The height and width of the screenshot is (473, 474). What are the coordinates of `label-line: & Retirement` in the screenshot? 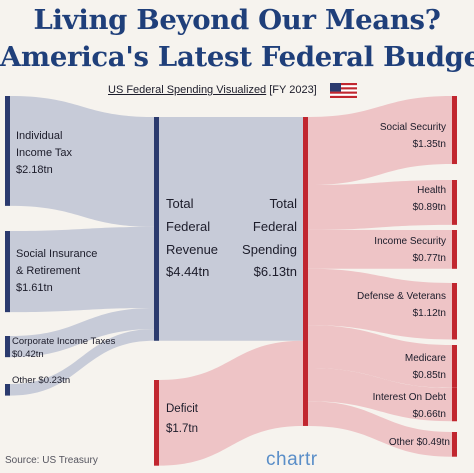 It's located at (48, 271).